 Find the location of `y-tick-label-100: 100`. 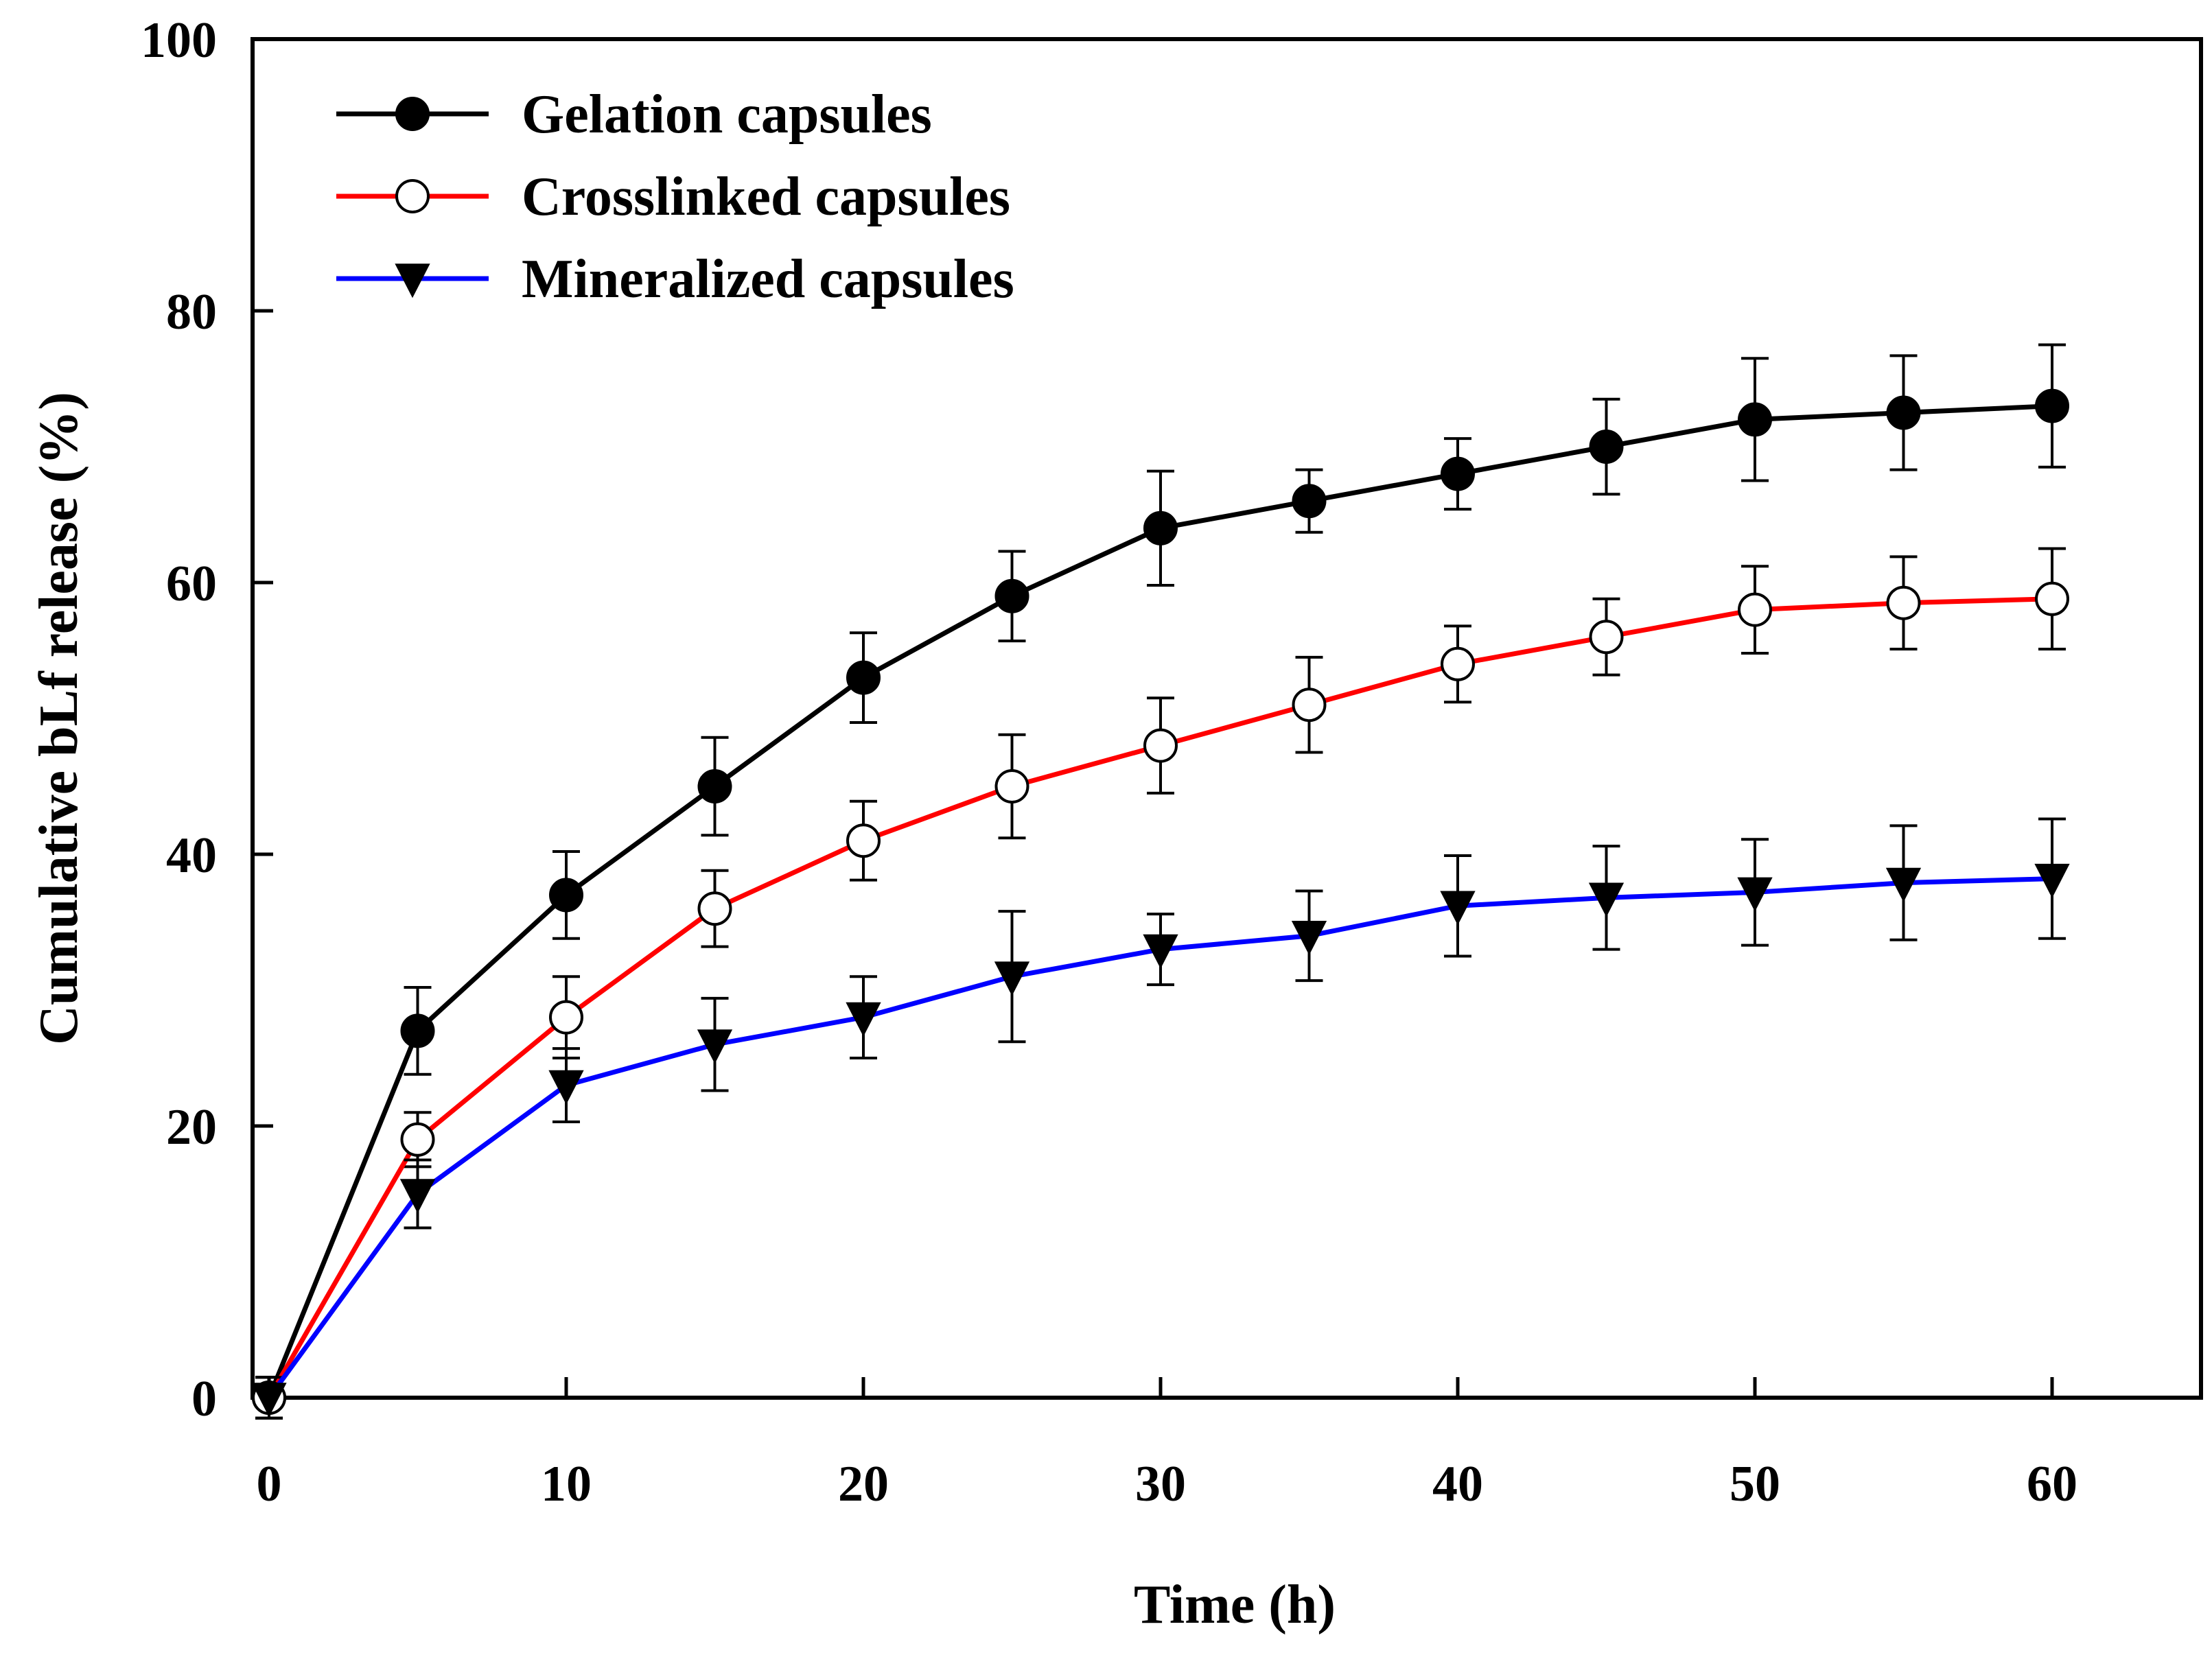

y-tick-label-100: 100 is located at coordinates (179, 40).